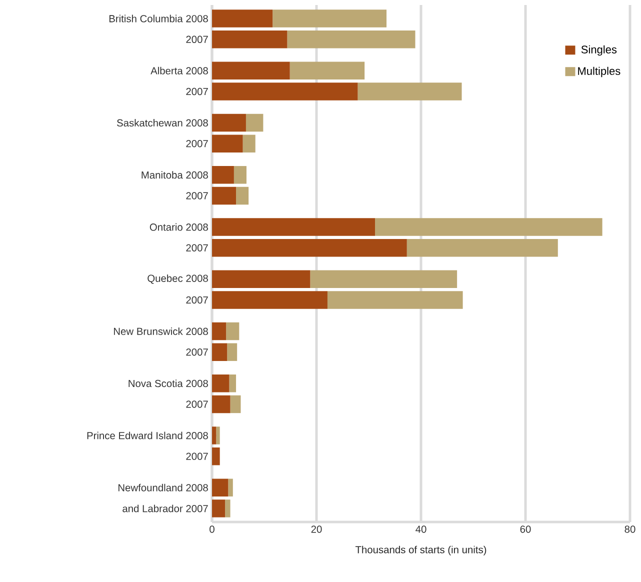  What do you see at coordinates (165, 508) in the screenshot?
I see `y-tick-label: and Labrador 2007` at bounding box center [165, 508].